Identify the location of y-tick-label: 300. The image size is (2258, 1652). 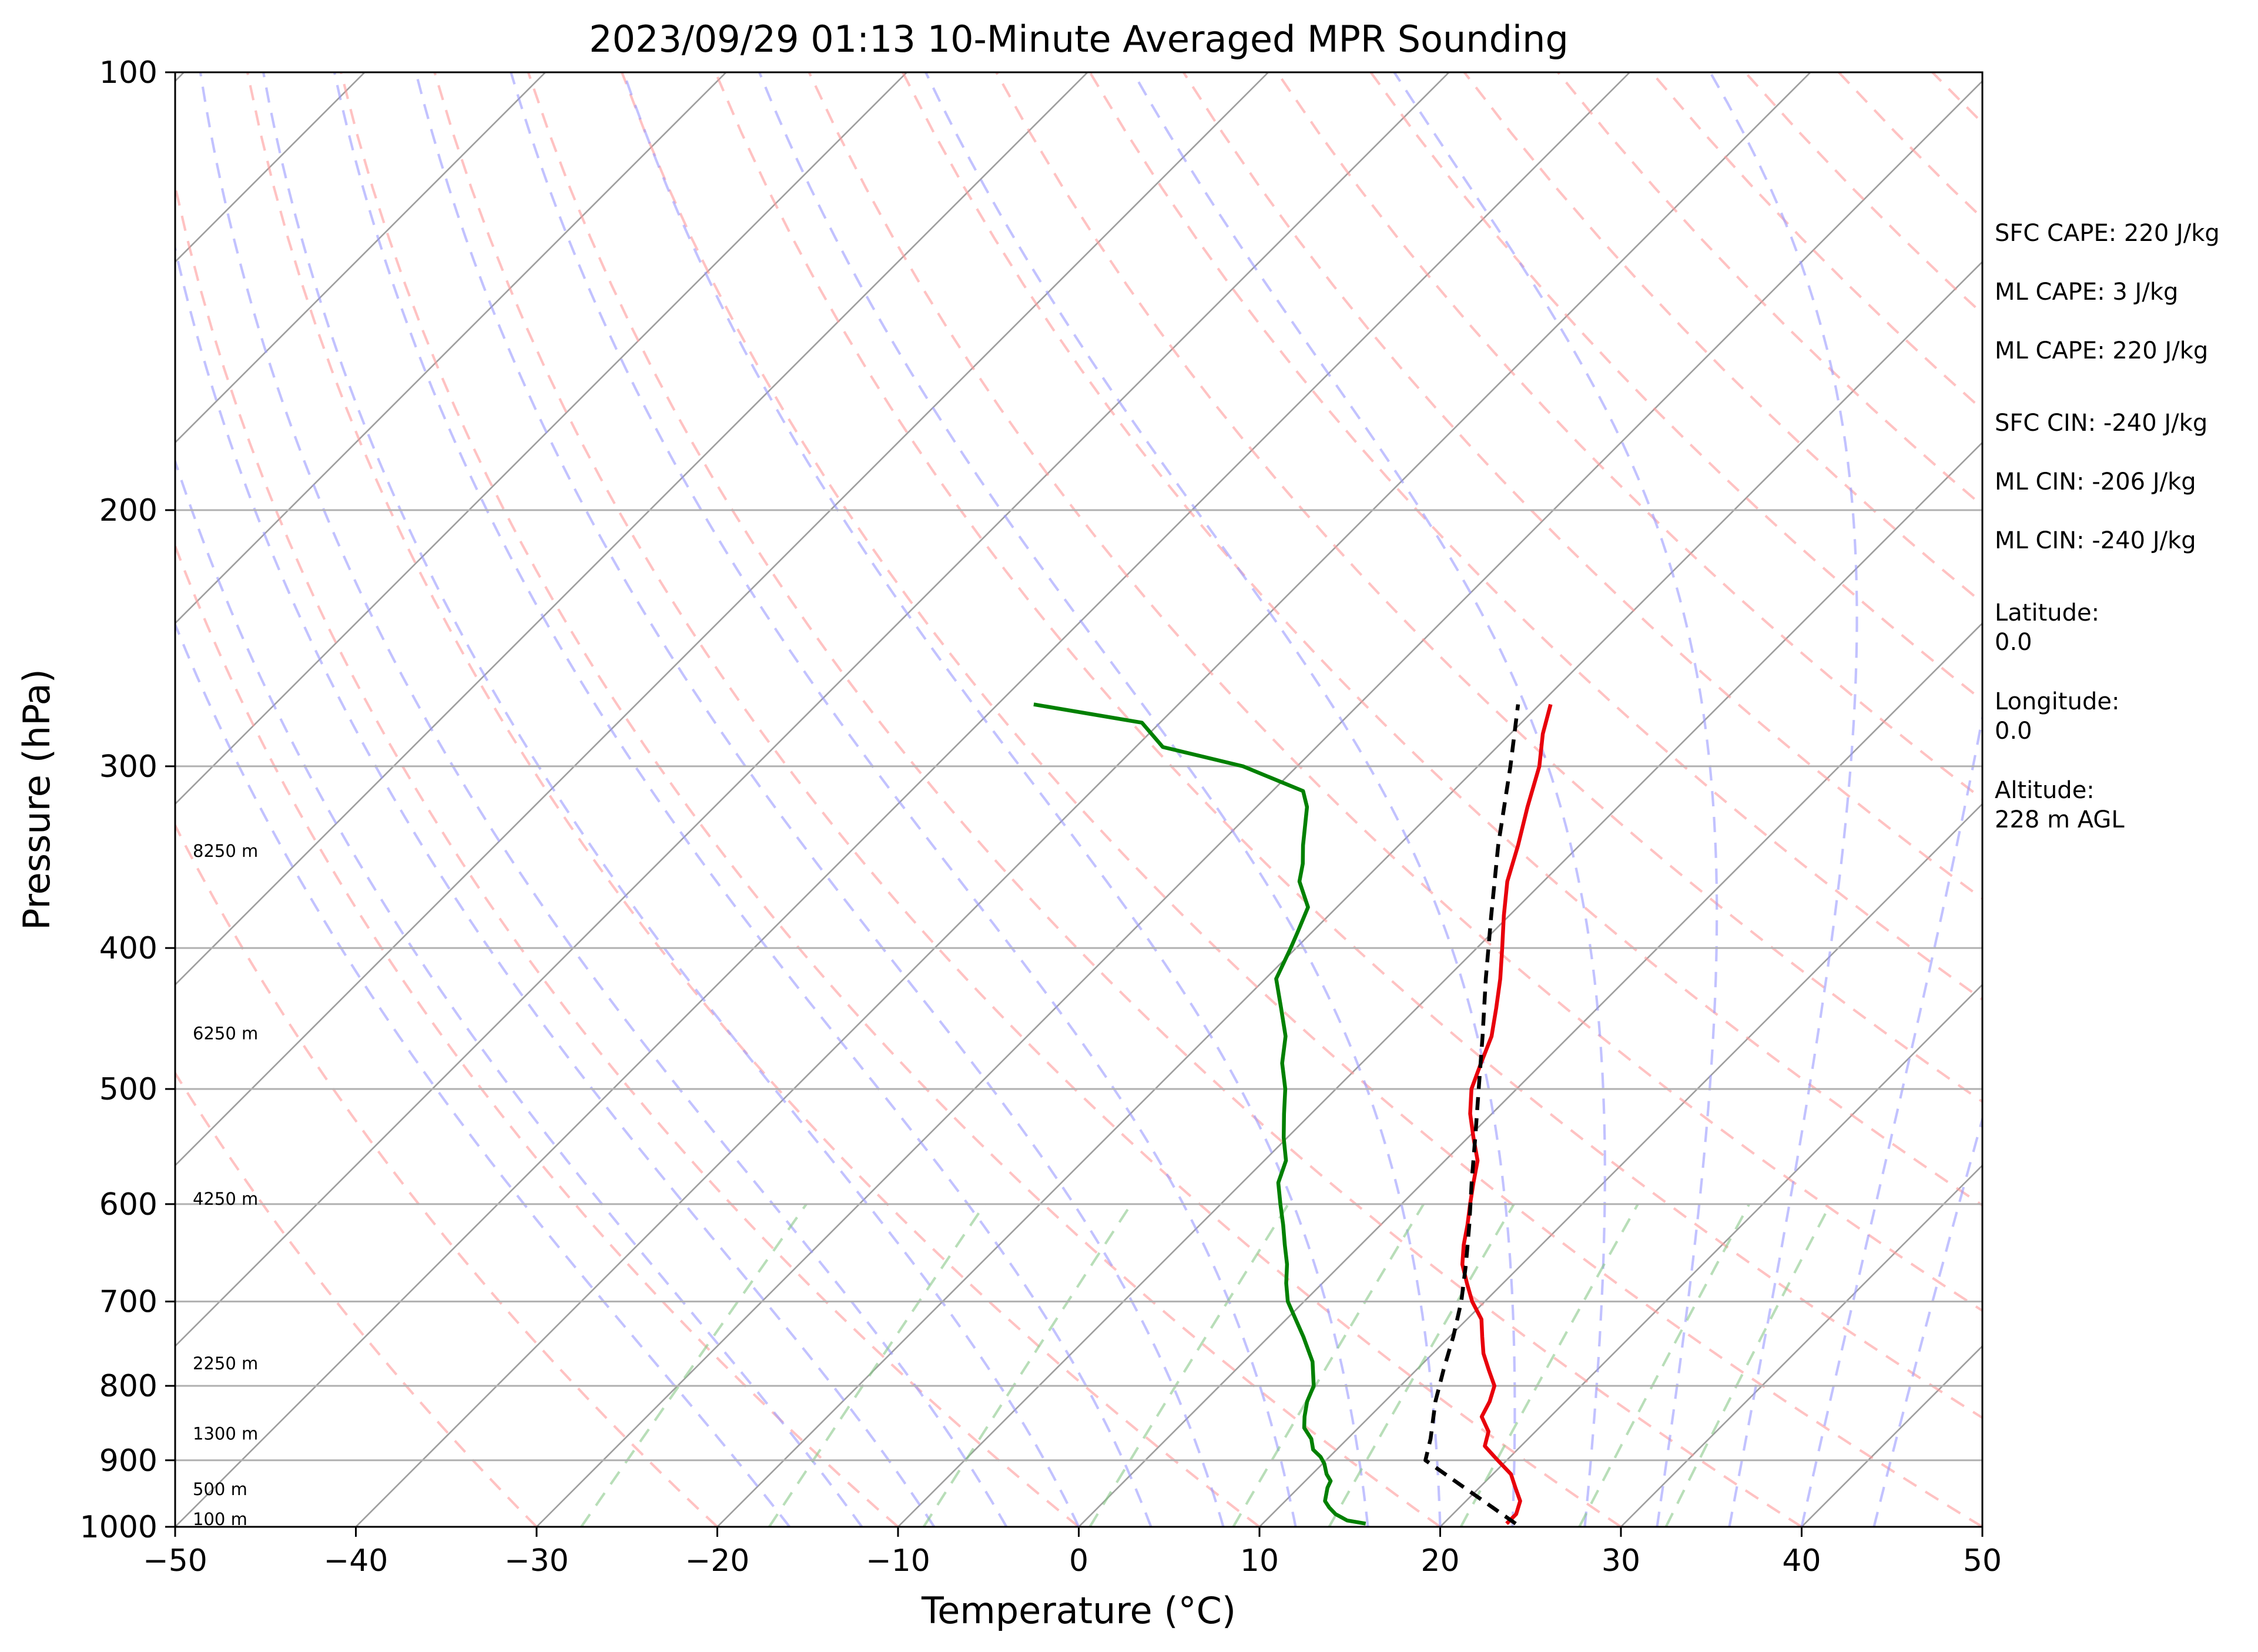
(128, 767).